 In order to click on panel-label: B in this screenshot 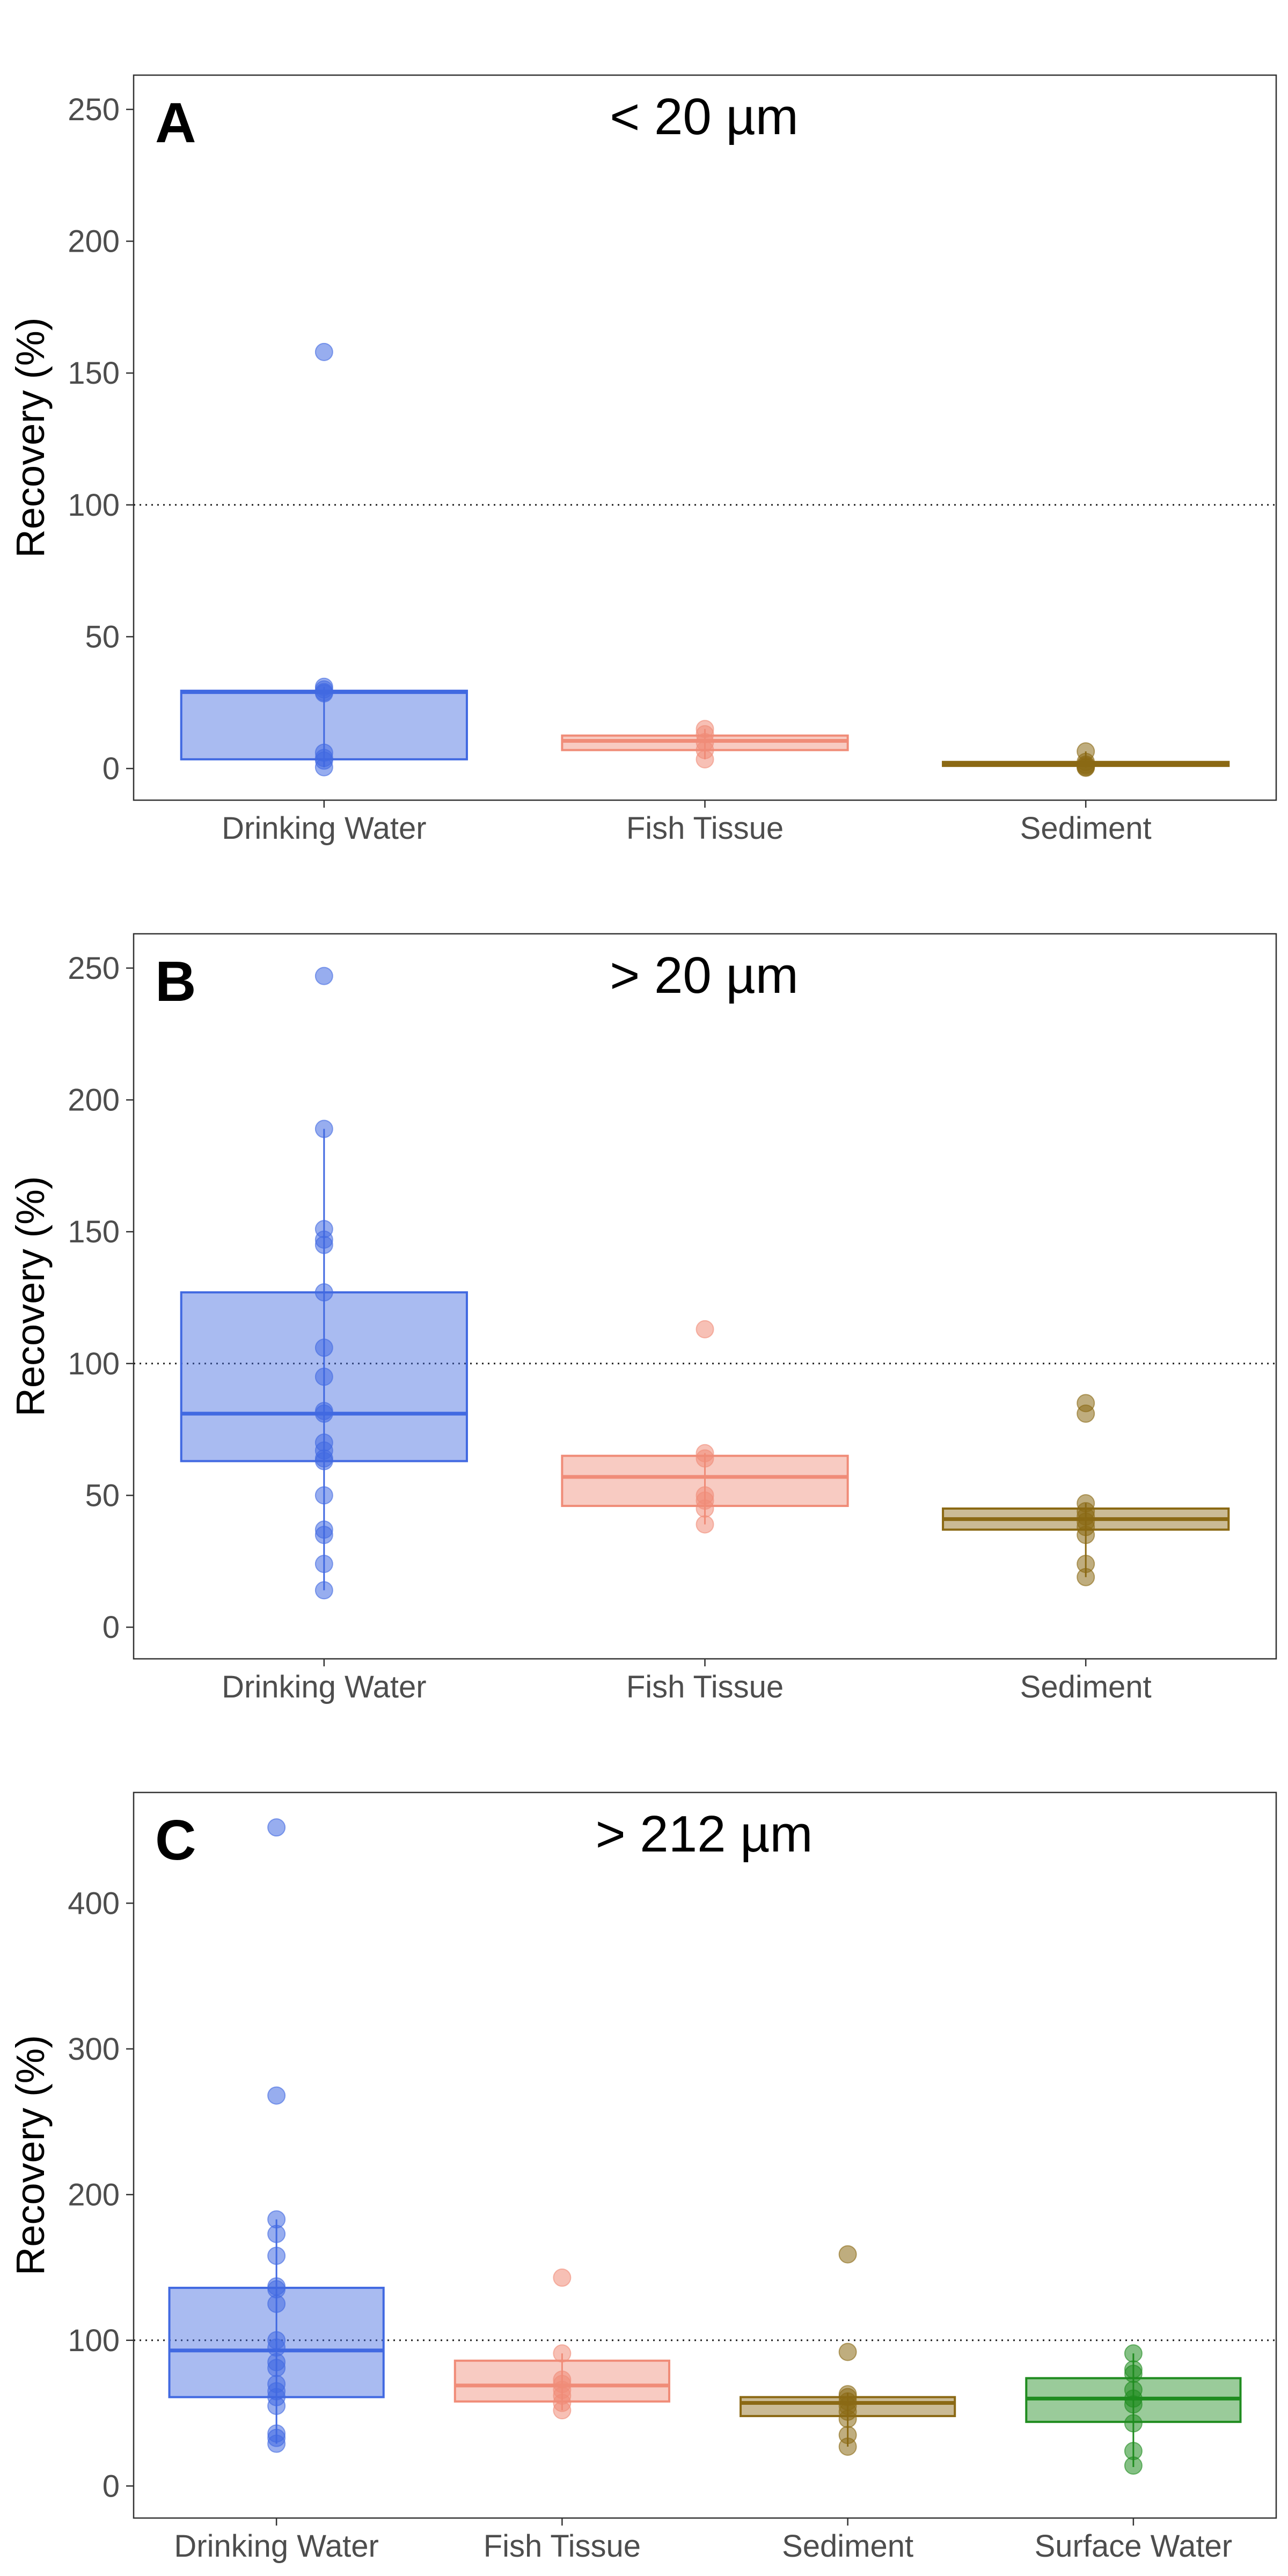, I will do `click(175, 981)`.